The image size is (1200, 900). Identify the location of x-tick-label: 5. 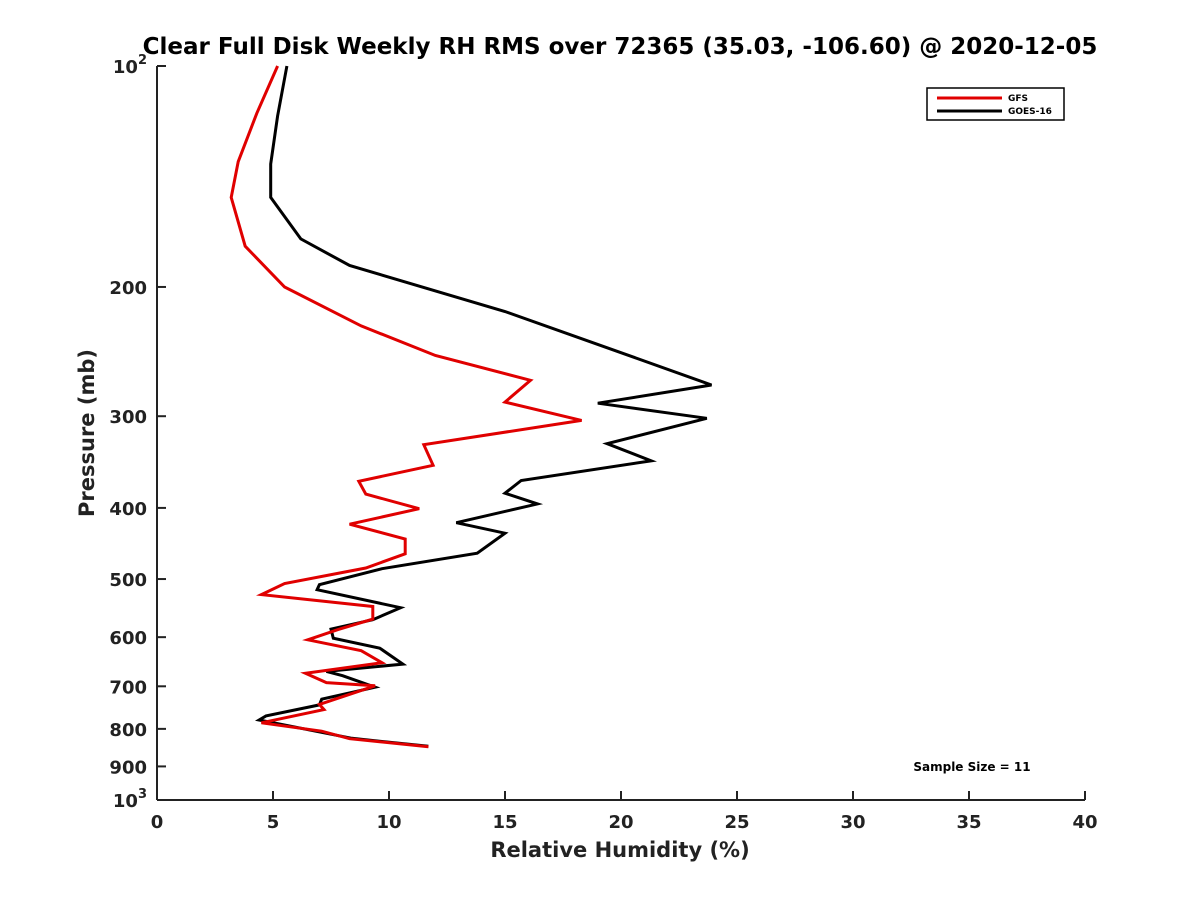
(273, 822).